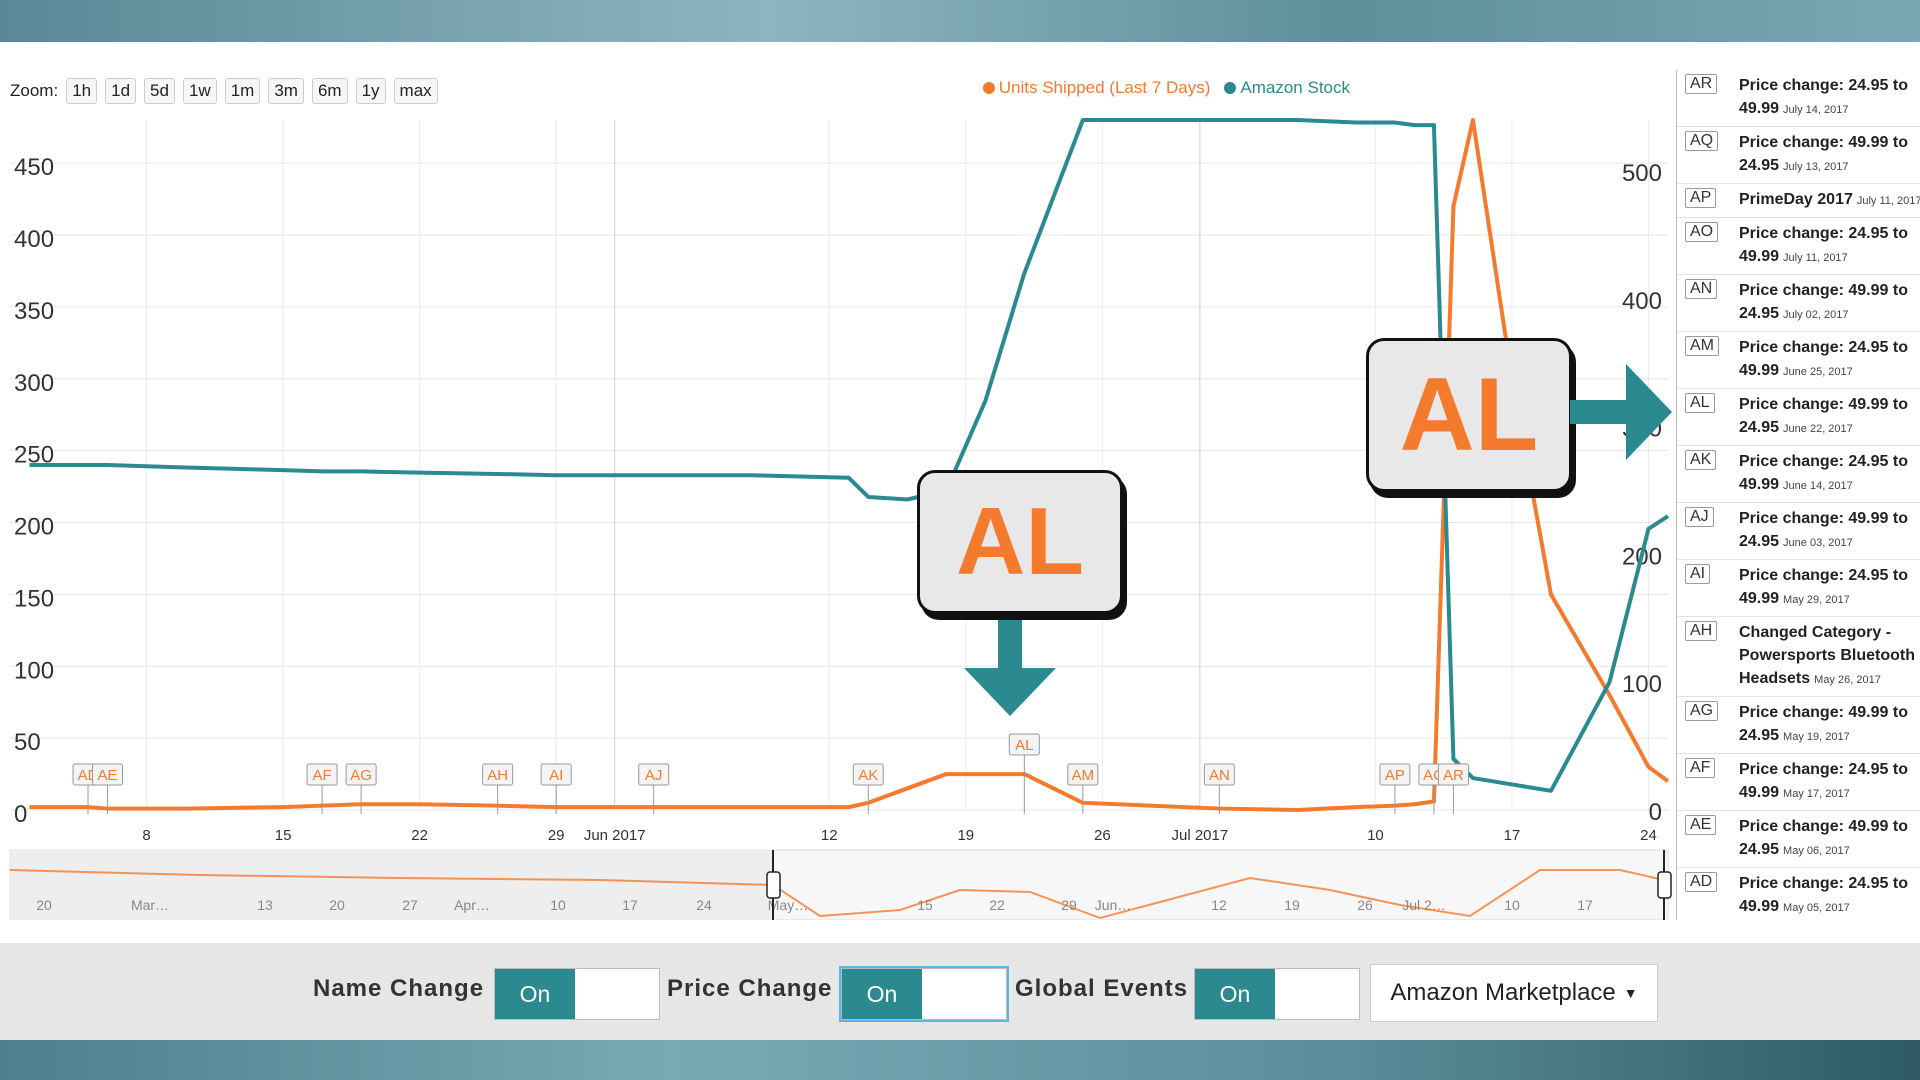 The width and height of the screenshot is (1920, 1080). What do you see at coordinates (1794, 792) in the screenshot?
I see `event-line: 49.99 May 17, 2017` at bounding box center [1794, 792].